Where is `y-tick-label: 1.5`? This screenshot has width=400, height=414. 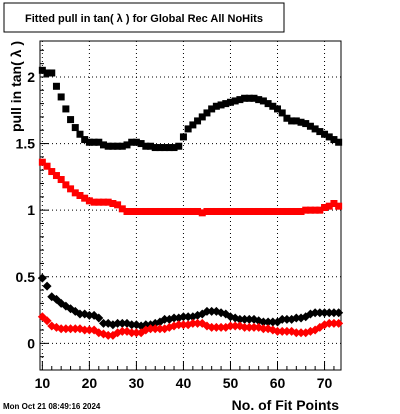 y-tick-label: 1.5 is located at coordinates (26, 144).